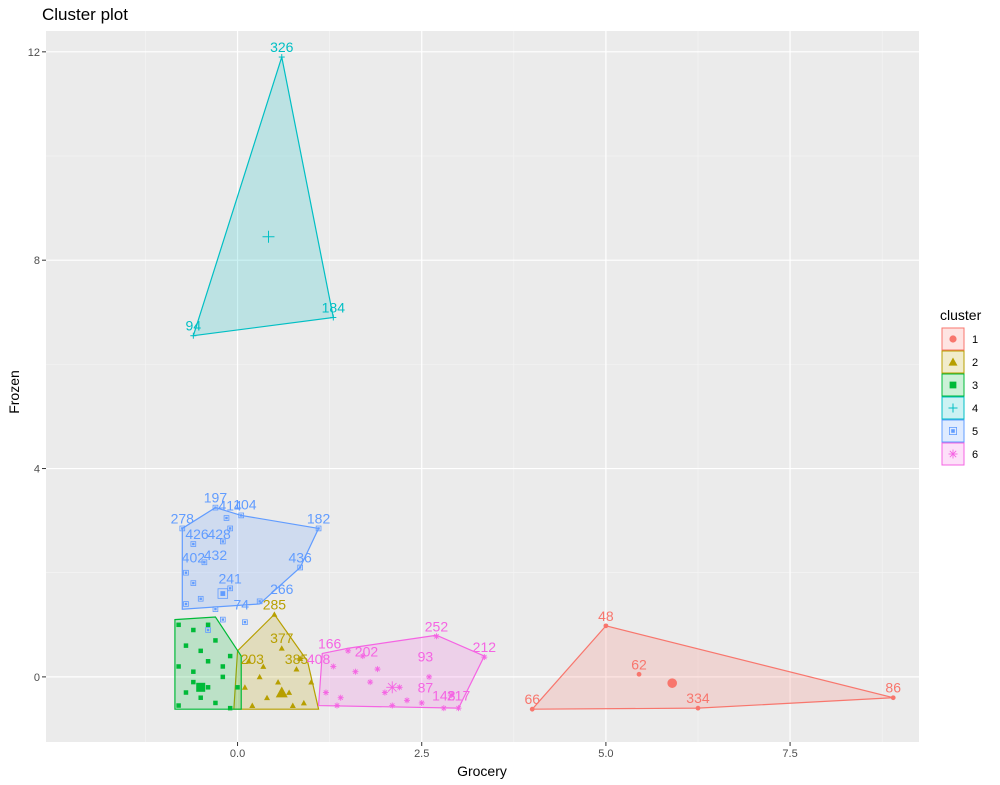 This screenshot has width=1000, height=785. Describe the element at coordinates (37, 261) in the screenshot. I see `y-tick-label: 8` at that location.